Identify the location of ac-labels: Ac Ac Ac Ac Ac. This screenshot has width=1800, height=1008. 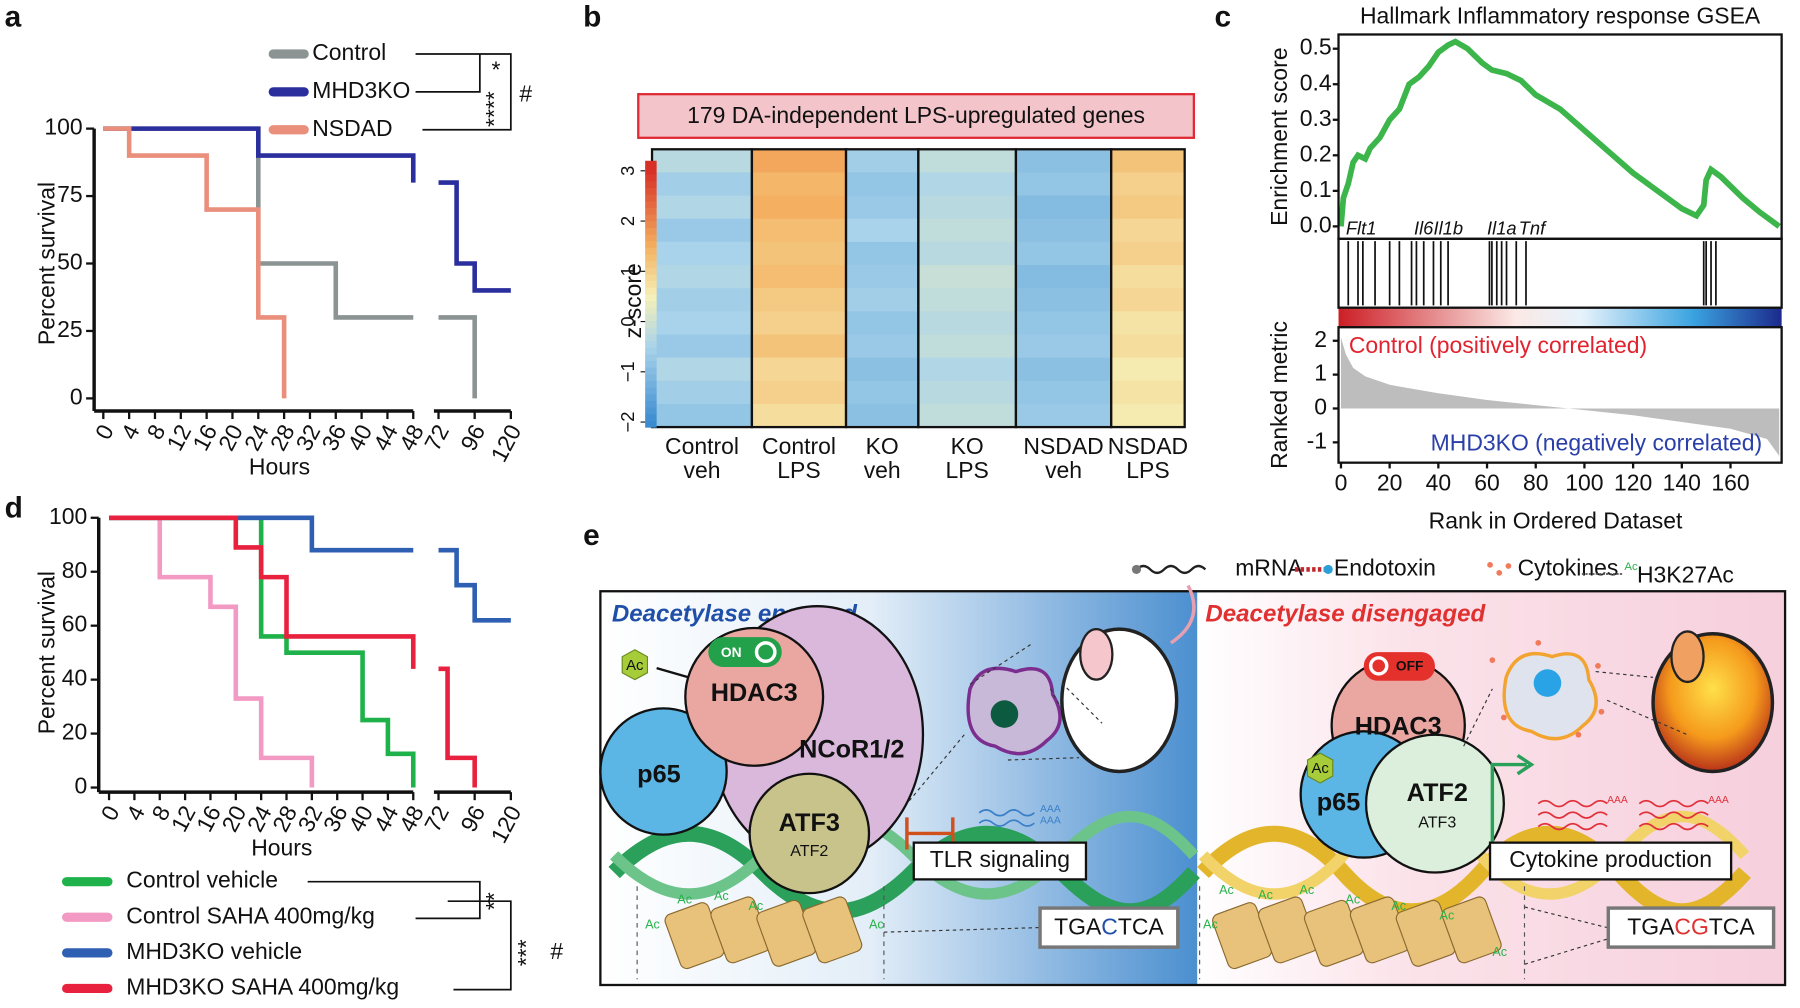
(764, 910).